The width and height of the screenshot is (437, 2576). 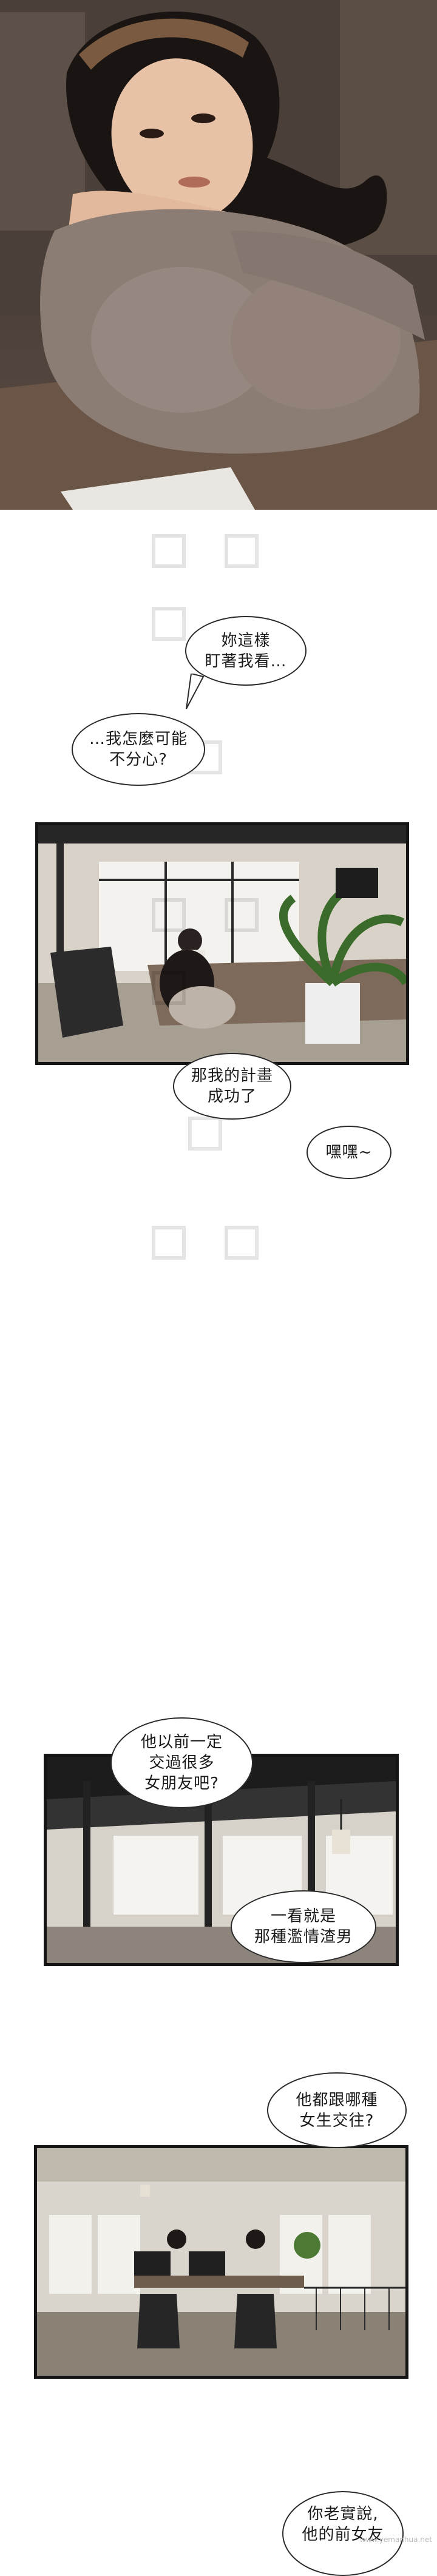 I want to click on speech-text-7: 他都跟哪種 女生交往?, so click(x=337, y=2110).